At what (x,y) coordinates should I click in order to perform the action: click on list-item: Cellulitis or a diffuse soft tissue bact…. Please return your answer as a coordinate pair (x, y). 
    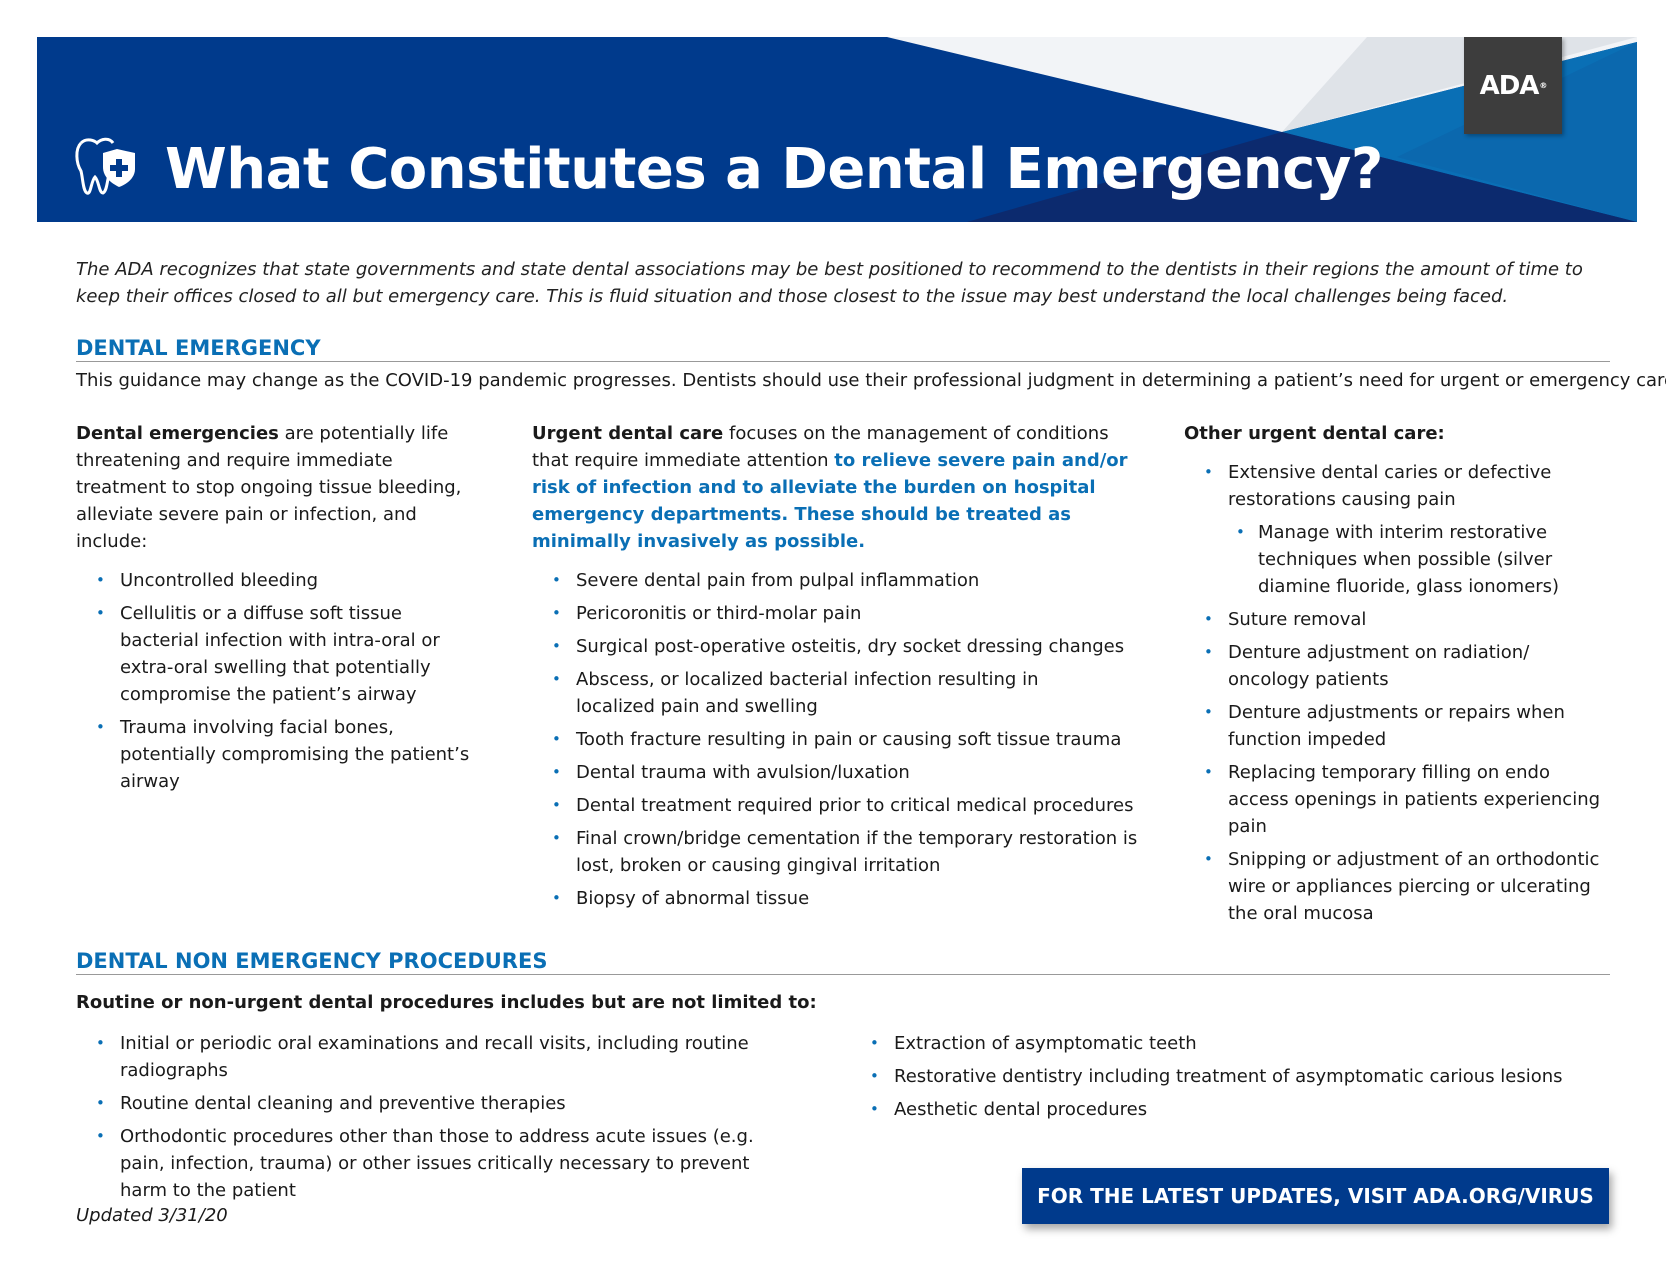
    Looking at the image, I should click on (276, 654).